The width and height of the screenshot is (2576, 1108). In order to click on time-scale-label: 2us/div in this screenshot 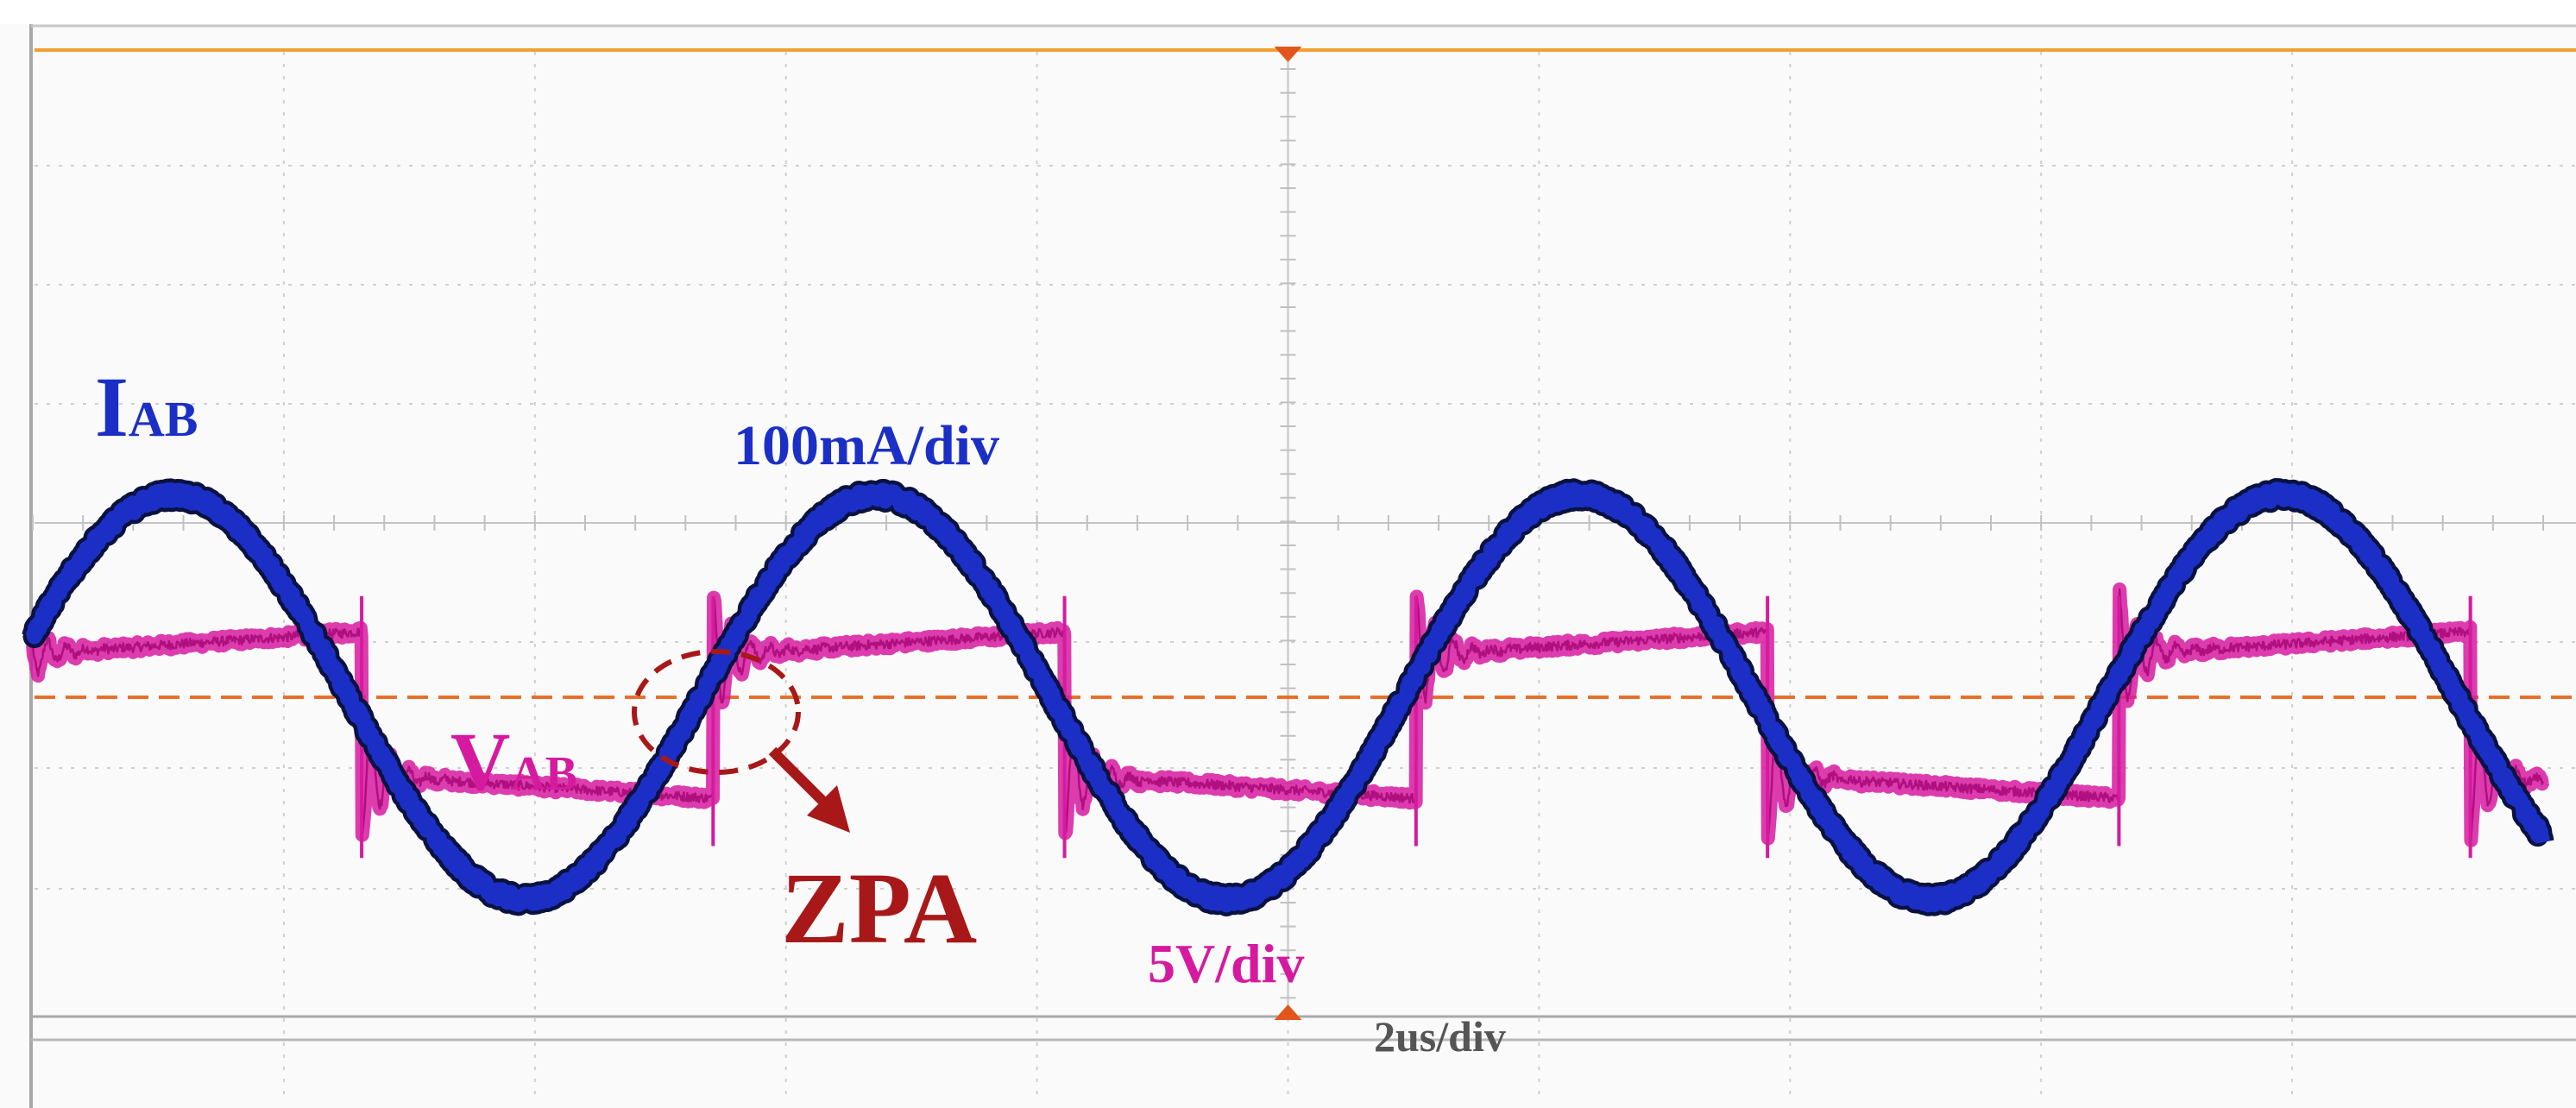, I will do `click(1440, 1036)`.